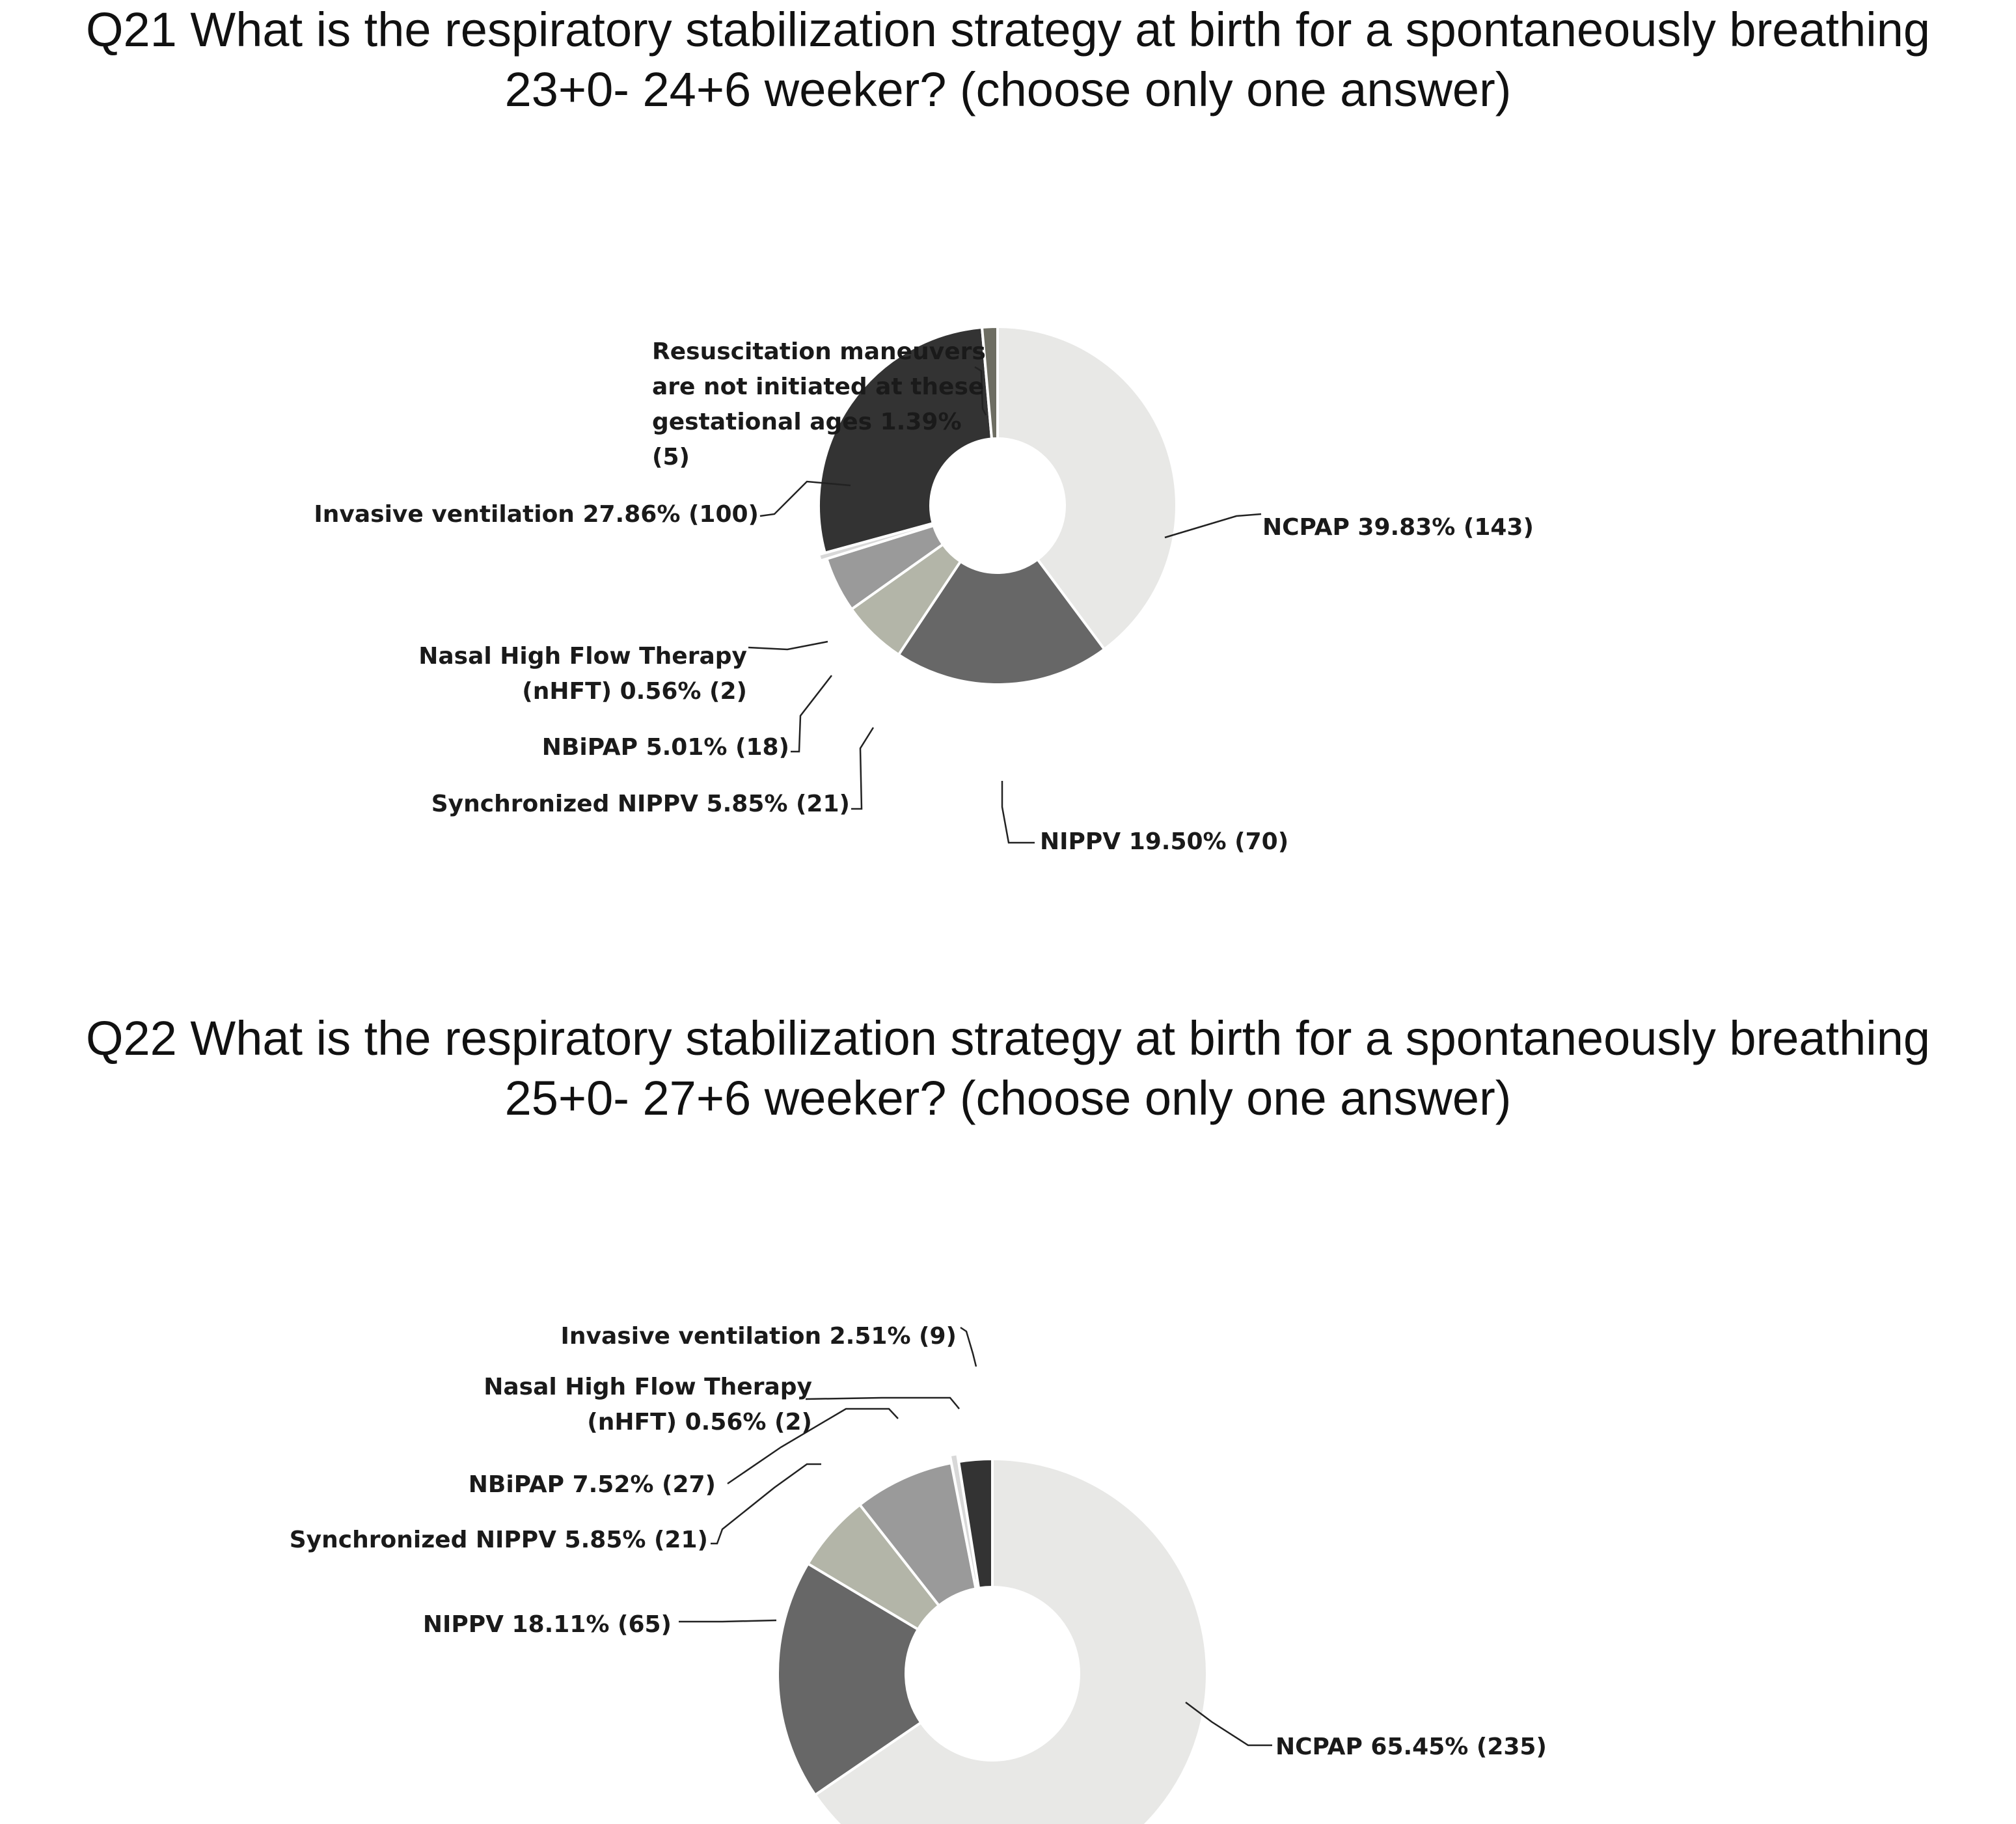 Image resolution: width=2016 pixels, height=1824 pixels. What do you see at coordinates (819, 351) in the screenshot?
I see `slice-label-resuscitation-maneuvers-are-not-initiated-at-these-gestational-ages: Resuscitation maneuvers` at bounding box center [819, 351].